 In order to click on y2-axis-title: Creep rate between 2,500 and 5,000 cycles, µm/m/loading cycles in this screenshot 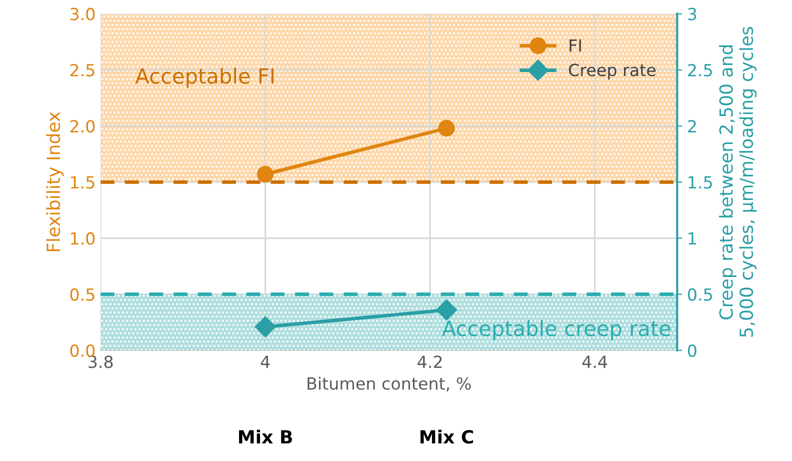, I will do `click(737, 181)`.